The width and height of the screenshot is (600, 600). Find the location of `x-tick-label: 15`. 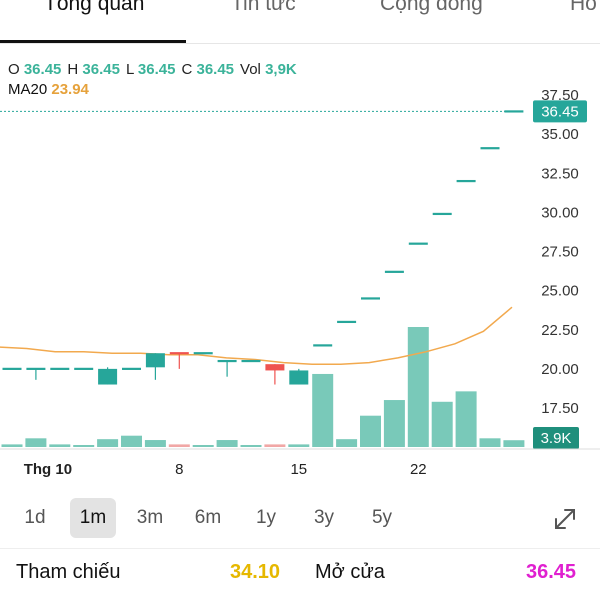

x-tick-label: 15 is located at coordinates (298, 469).